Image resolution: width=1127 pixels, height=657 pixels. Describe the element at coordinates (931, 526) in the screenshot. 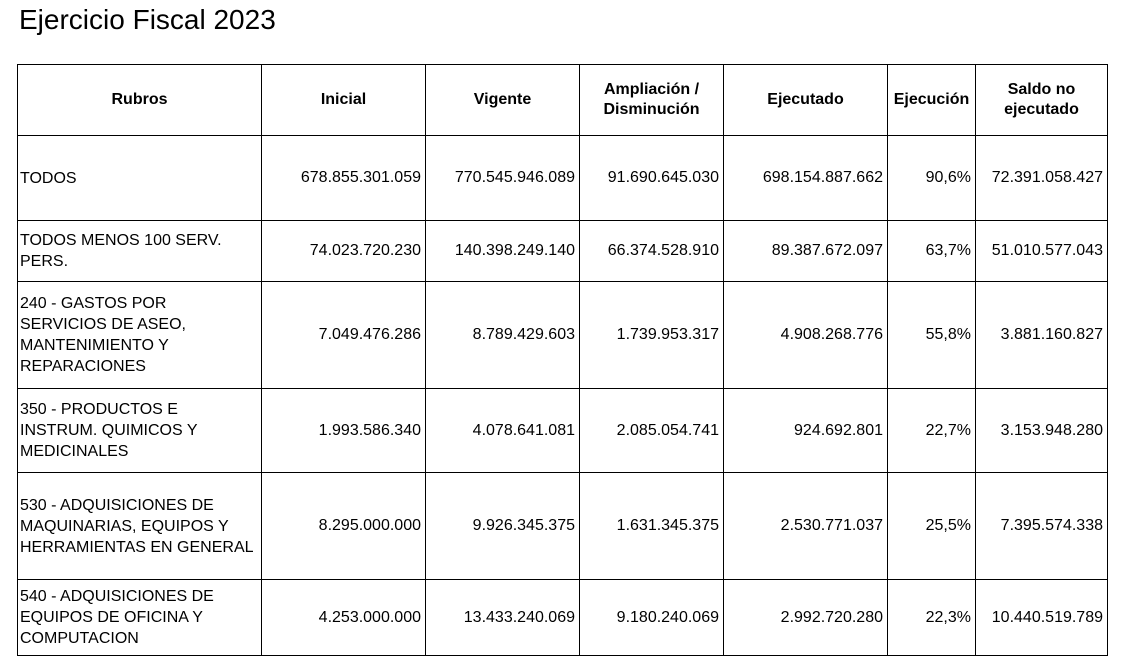

I see `cell-ejecucion: 25,5%` at that location.